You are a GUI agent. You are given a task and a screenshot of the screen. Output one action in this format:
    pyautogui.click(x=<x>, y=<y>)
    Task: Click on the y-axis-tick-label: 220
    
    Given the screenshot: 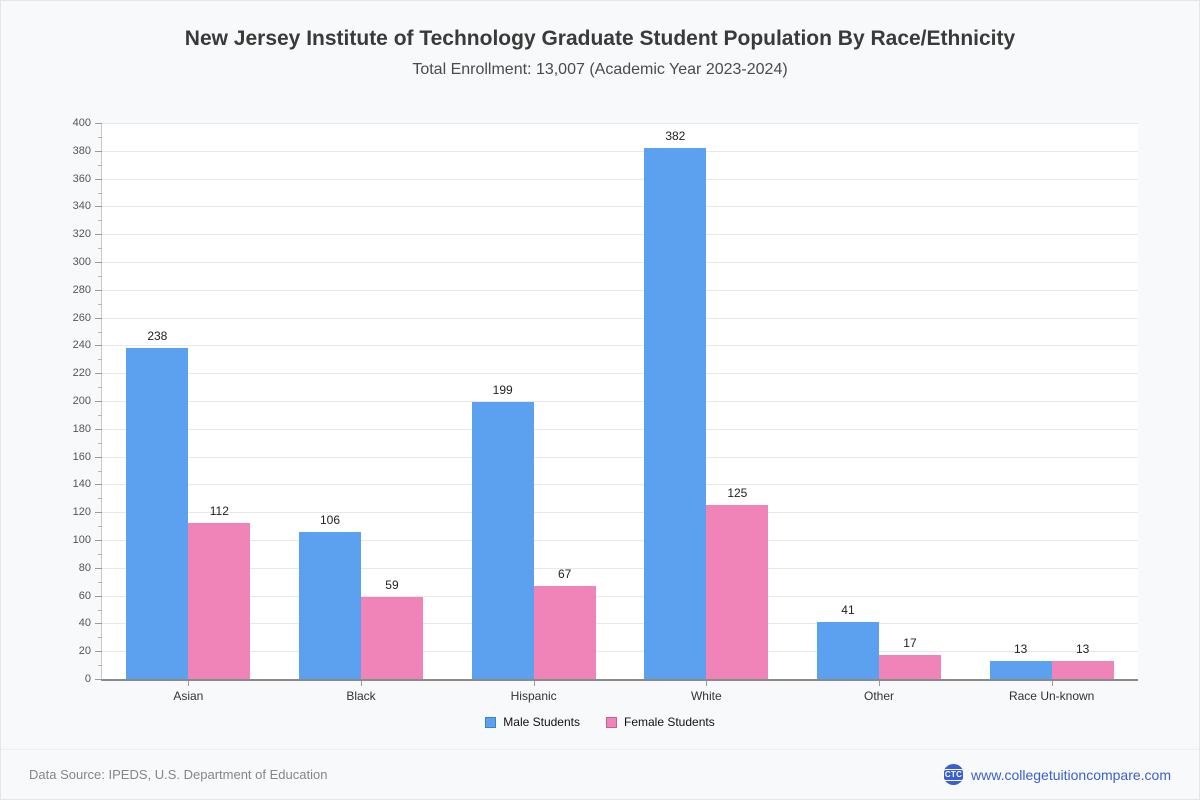 What is the action you would take?
    pyautogui.click(x=81, y=373)
    